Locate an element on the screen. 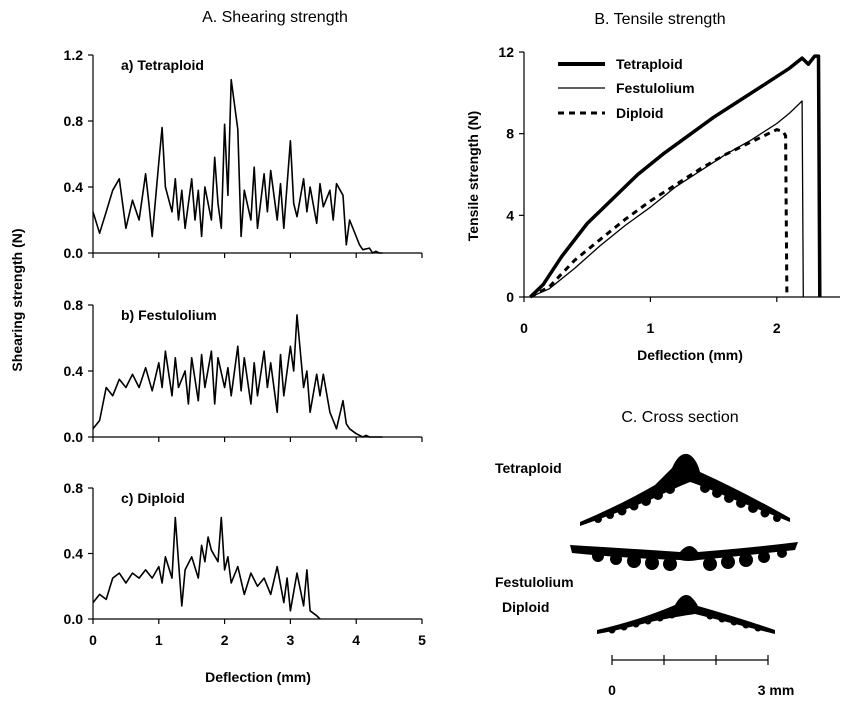 Image resolution: width=846 pixels, height=704 pixels. panel-a-title: A. Shearing strength is located at coordinates (275, 17).